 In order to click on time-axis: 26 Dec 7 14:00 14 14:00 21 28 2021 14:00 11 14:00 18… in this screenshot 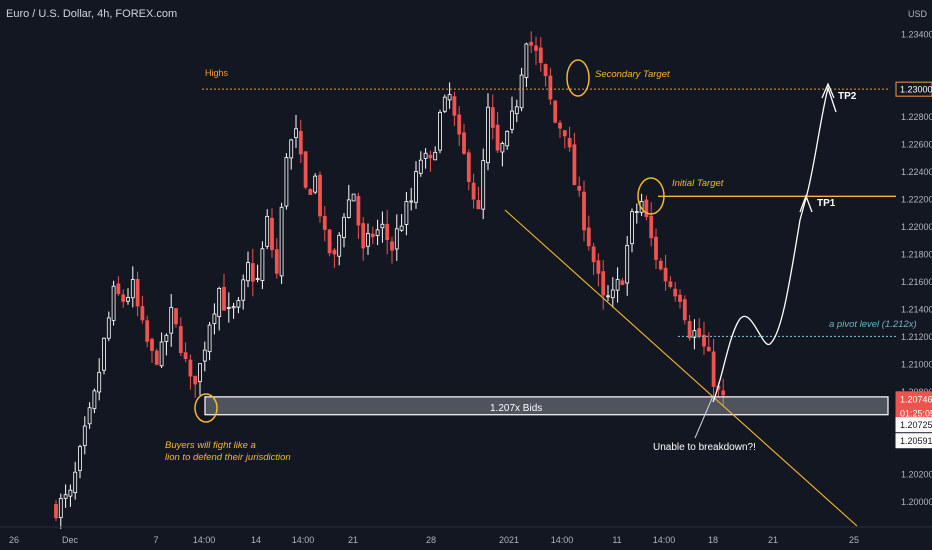, I will do `click(466, 535)`.